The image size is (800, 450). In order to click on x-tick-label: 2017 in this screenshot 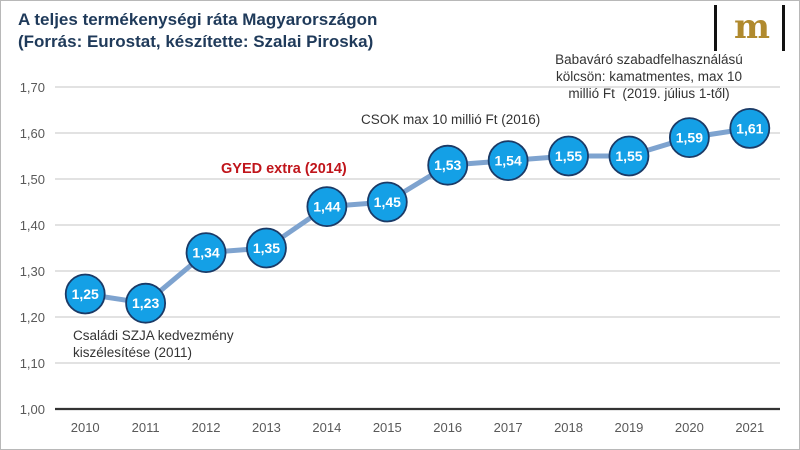, I will do `click(508, 427)`.